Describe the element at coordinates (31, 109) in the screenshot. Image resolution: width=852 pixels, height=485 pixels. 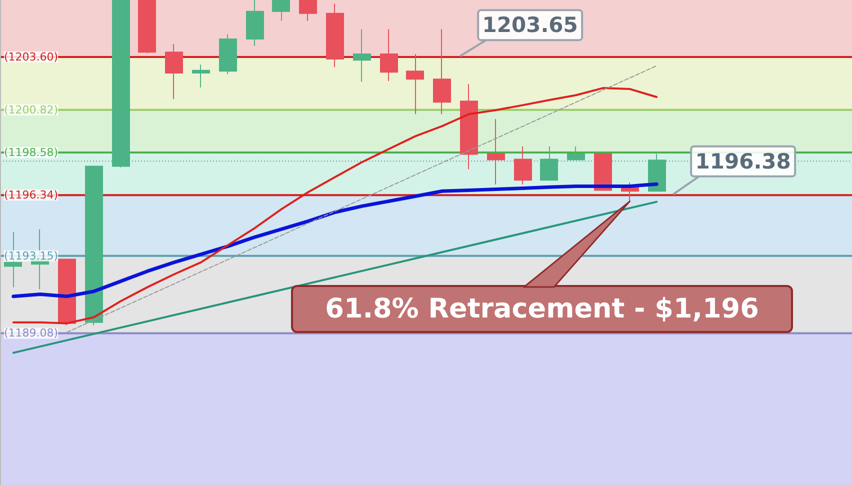
I see `y-tick-label: (1200.82)` at that location.